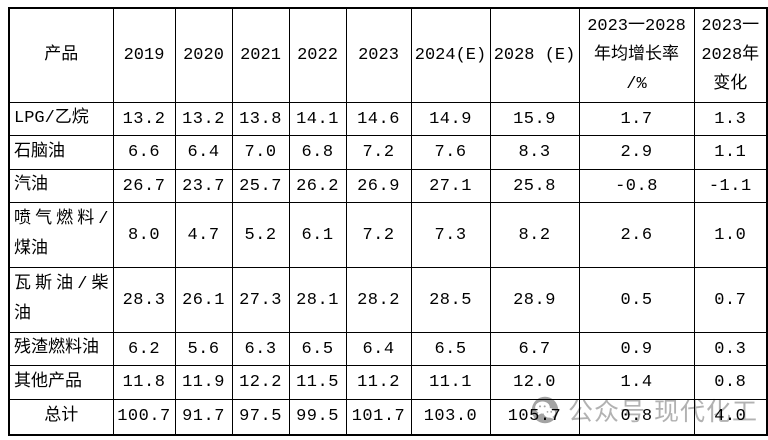 This screenshot has height=440, width=768. Describe the element at coordinates (730, 84) in the screenshot. I see `column-header-line: 变化` at that location.